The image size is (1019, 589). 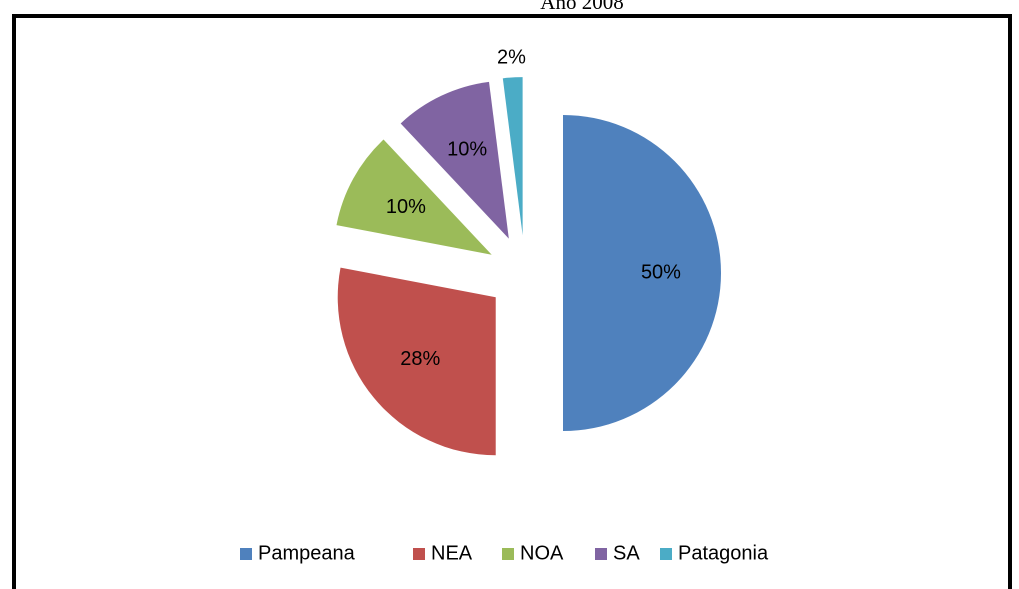 What do you see at coordinates (542, 553) in the screenshot?
I see `legend-label: NOA` at bounding box center [542, 553].